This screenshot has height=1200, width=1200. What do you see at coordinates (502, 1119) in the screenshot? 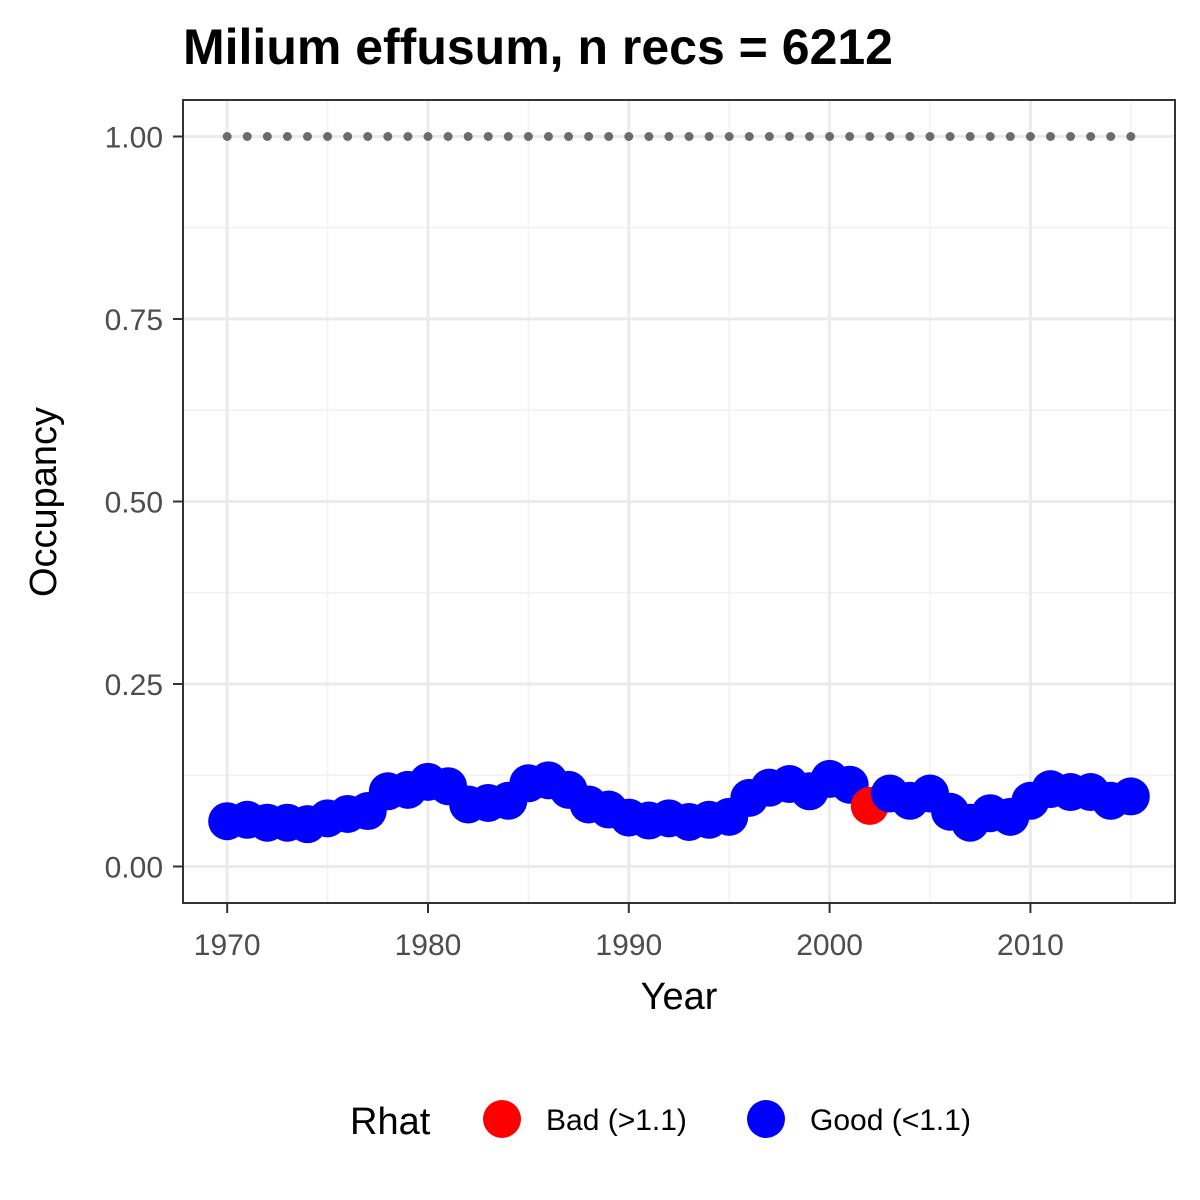
I see `legend-key-bad` at bounding box center [502, 1119].